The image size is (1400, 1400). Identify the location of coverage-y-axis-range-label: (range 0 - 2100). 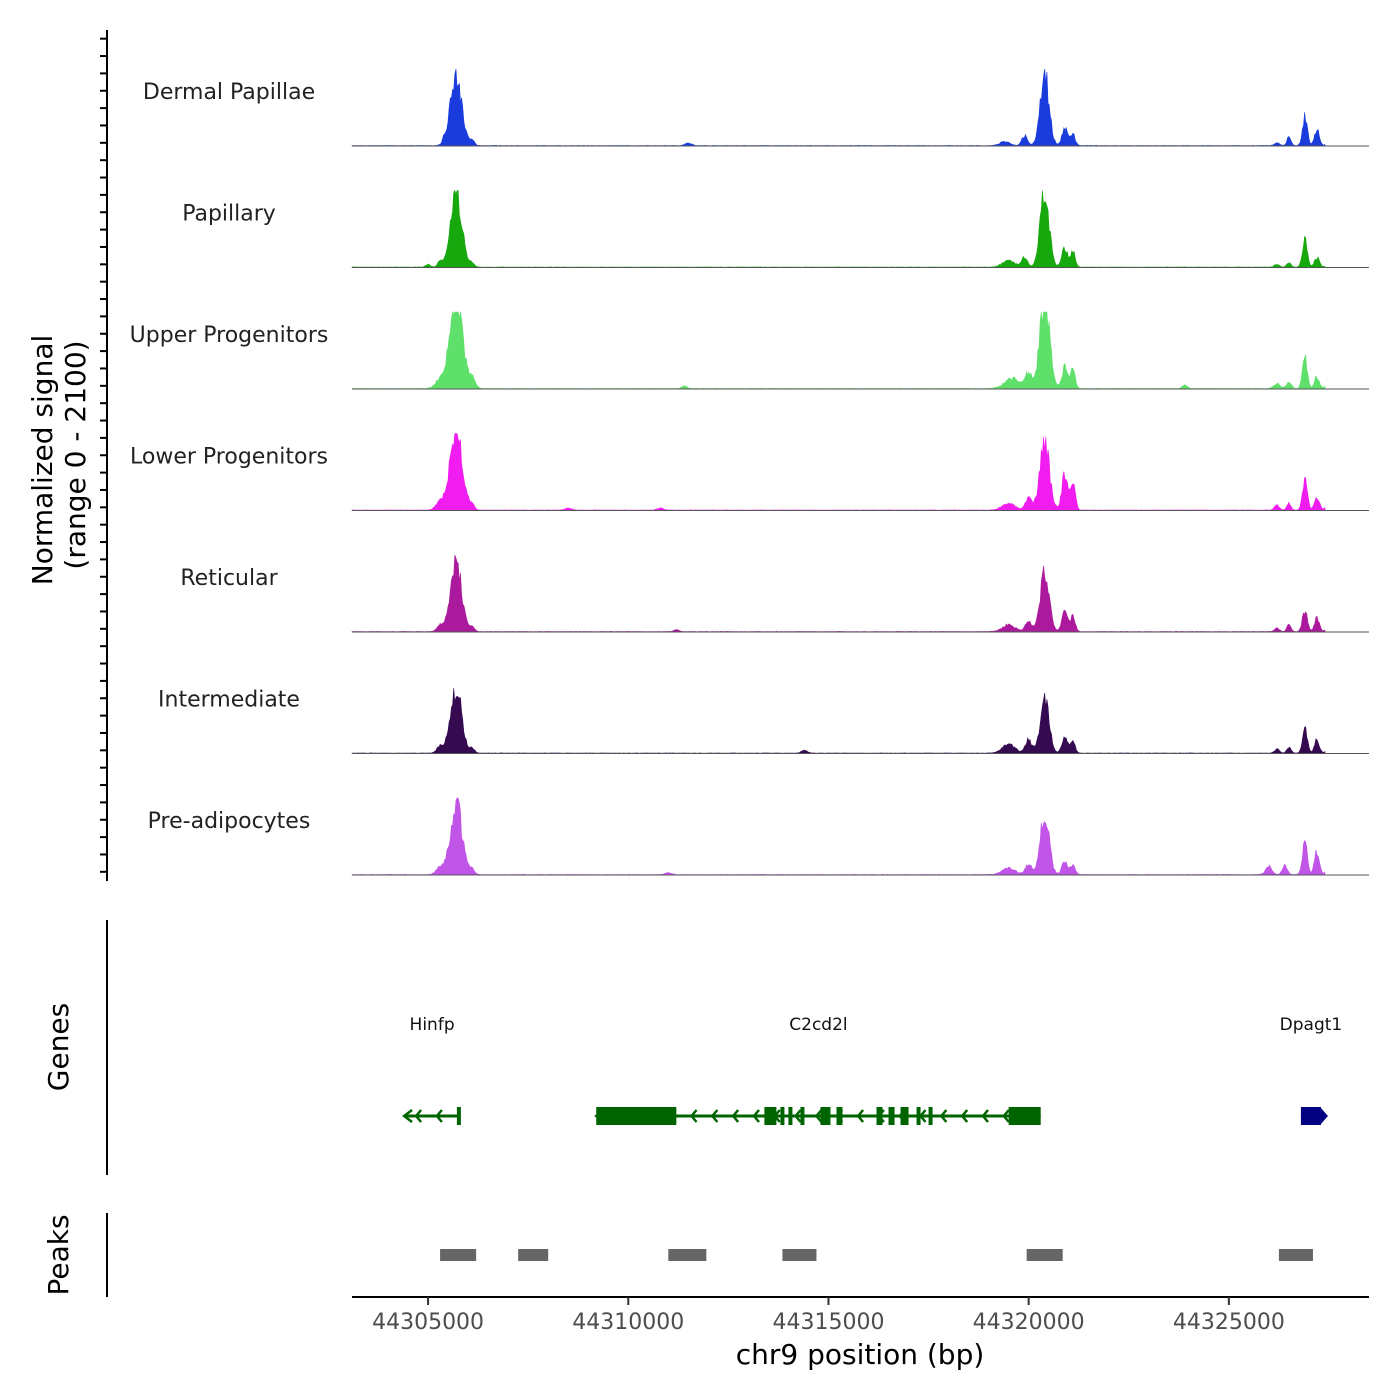
(75, 454).